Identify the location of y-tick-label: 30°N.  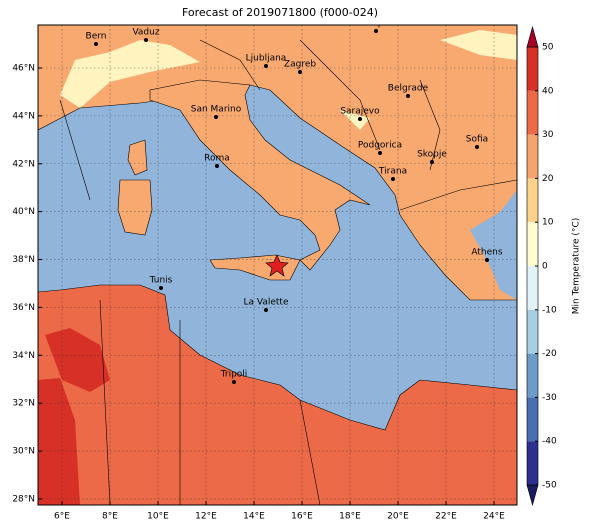
(23, 452).